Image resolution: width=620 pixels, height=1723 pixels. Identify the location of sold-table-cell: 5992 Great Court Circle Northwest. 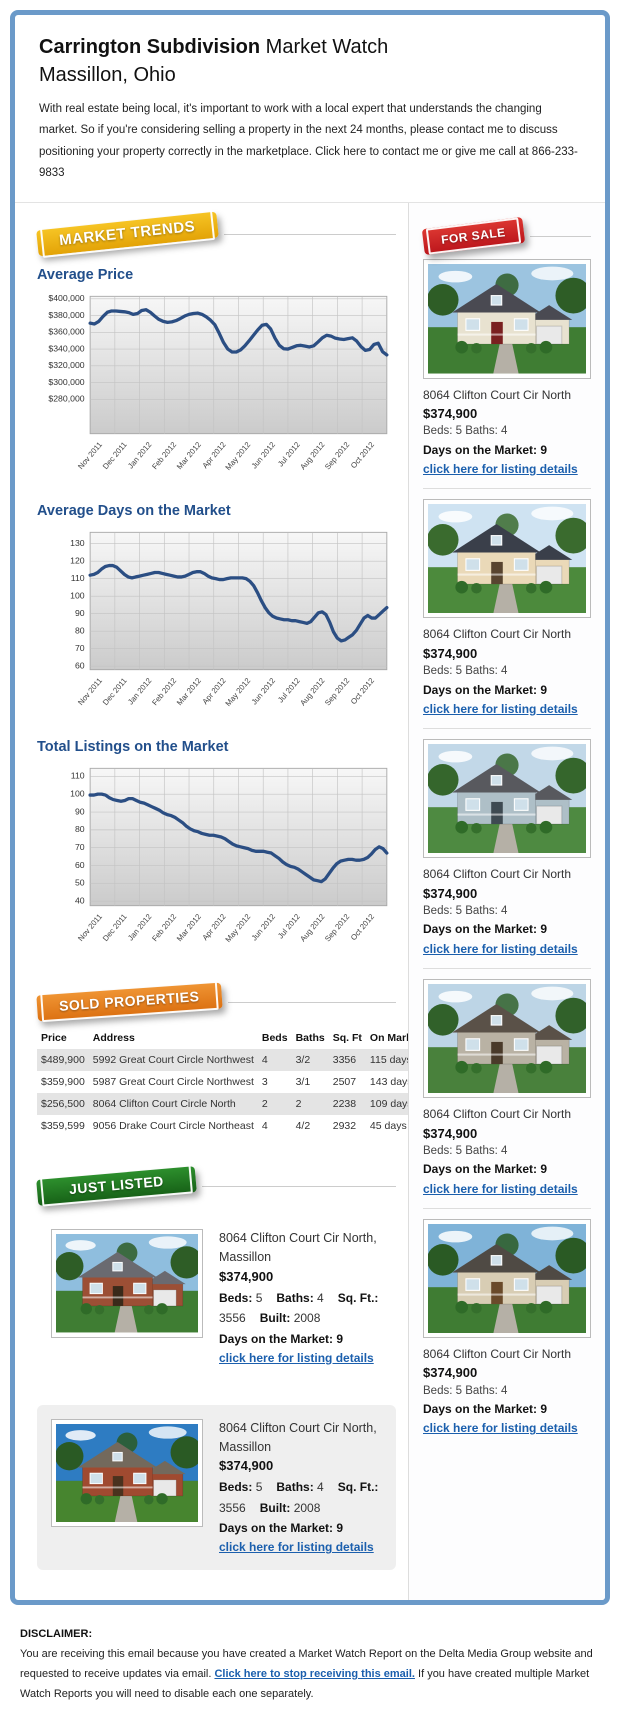
(173, 1060).